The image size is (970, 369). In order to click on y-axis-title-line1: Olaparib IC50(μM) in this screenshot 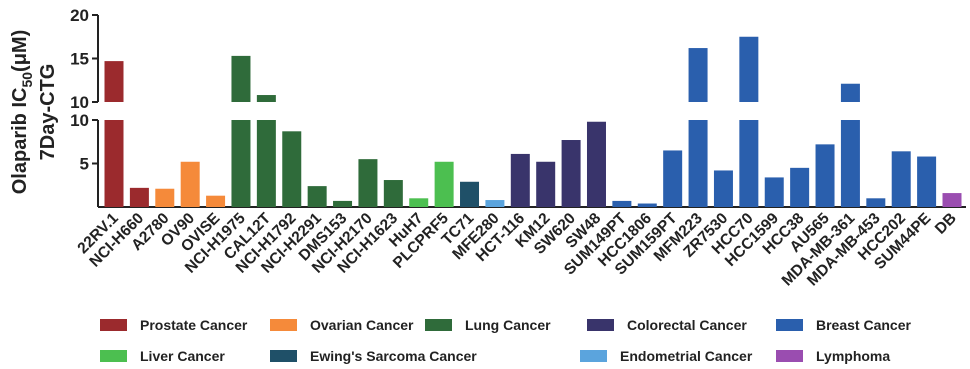, I will do `click(22, 112)`.